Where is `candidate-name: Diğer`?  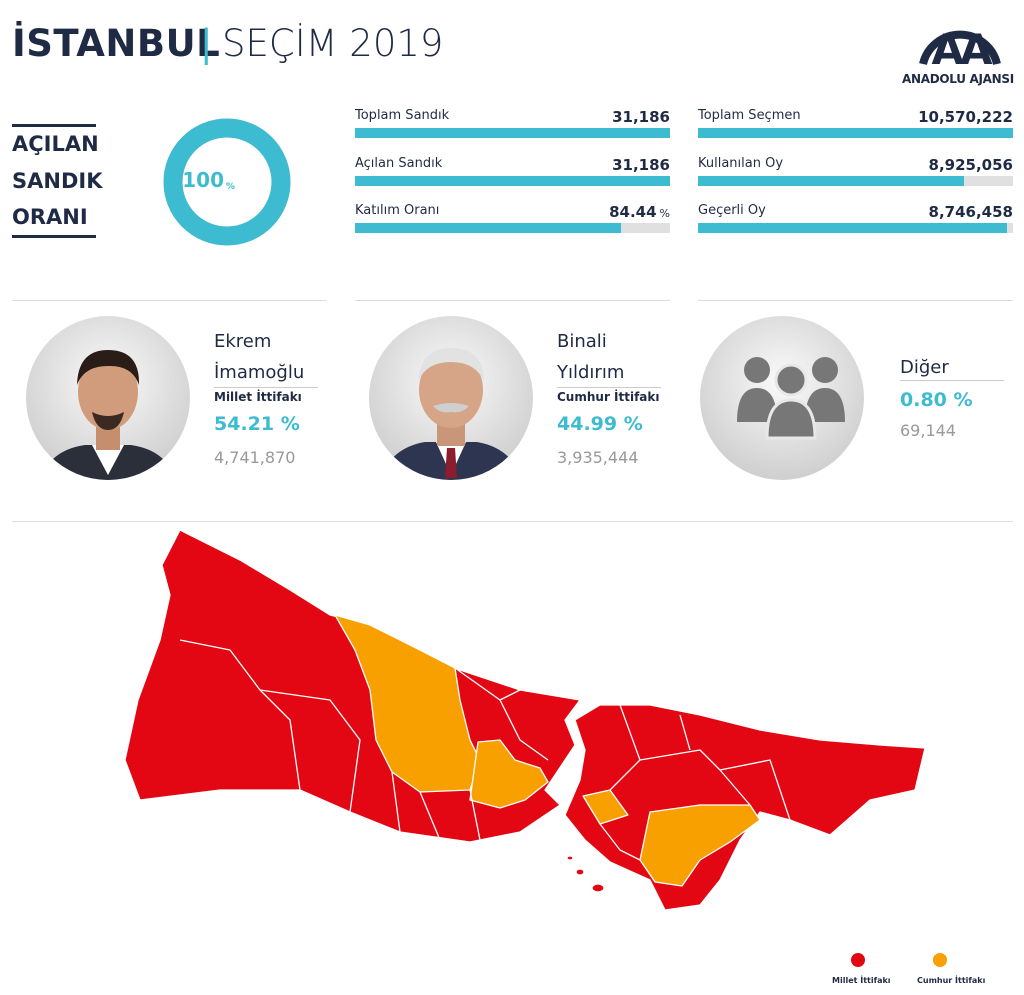 candidate-name: Diğer is located at coordinates (952, 369).